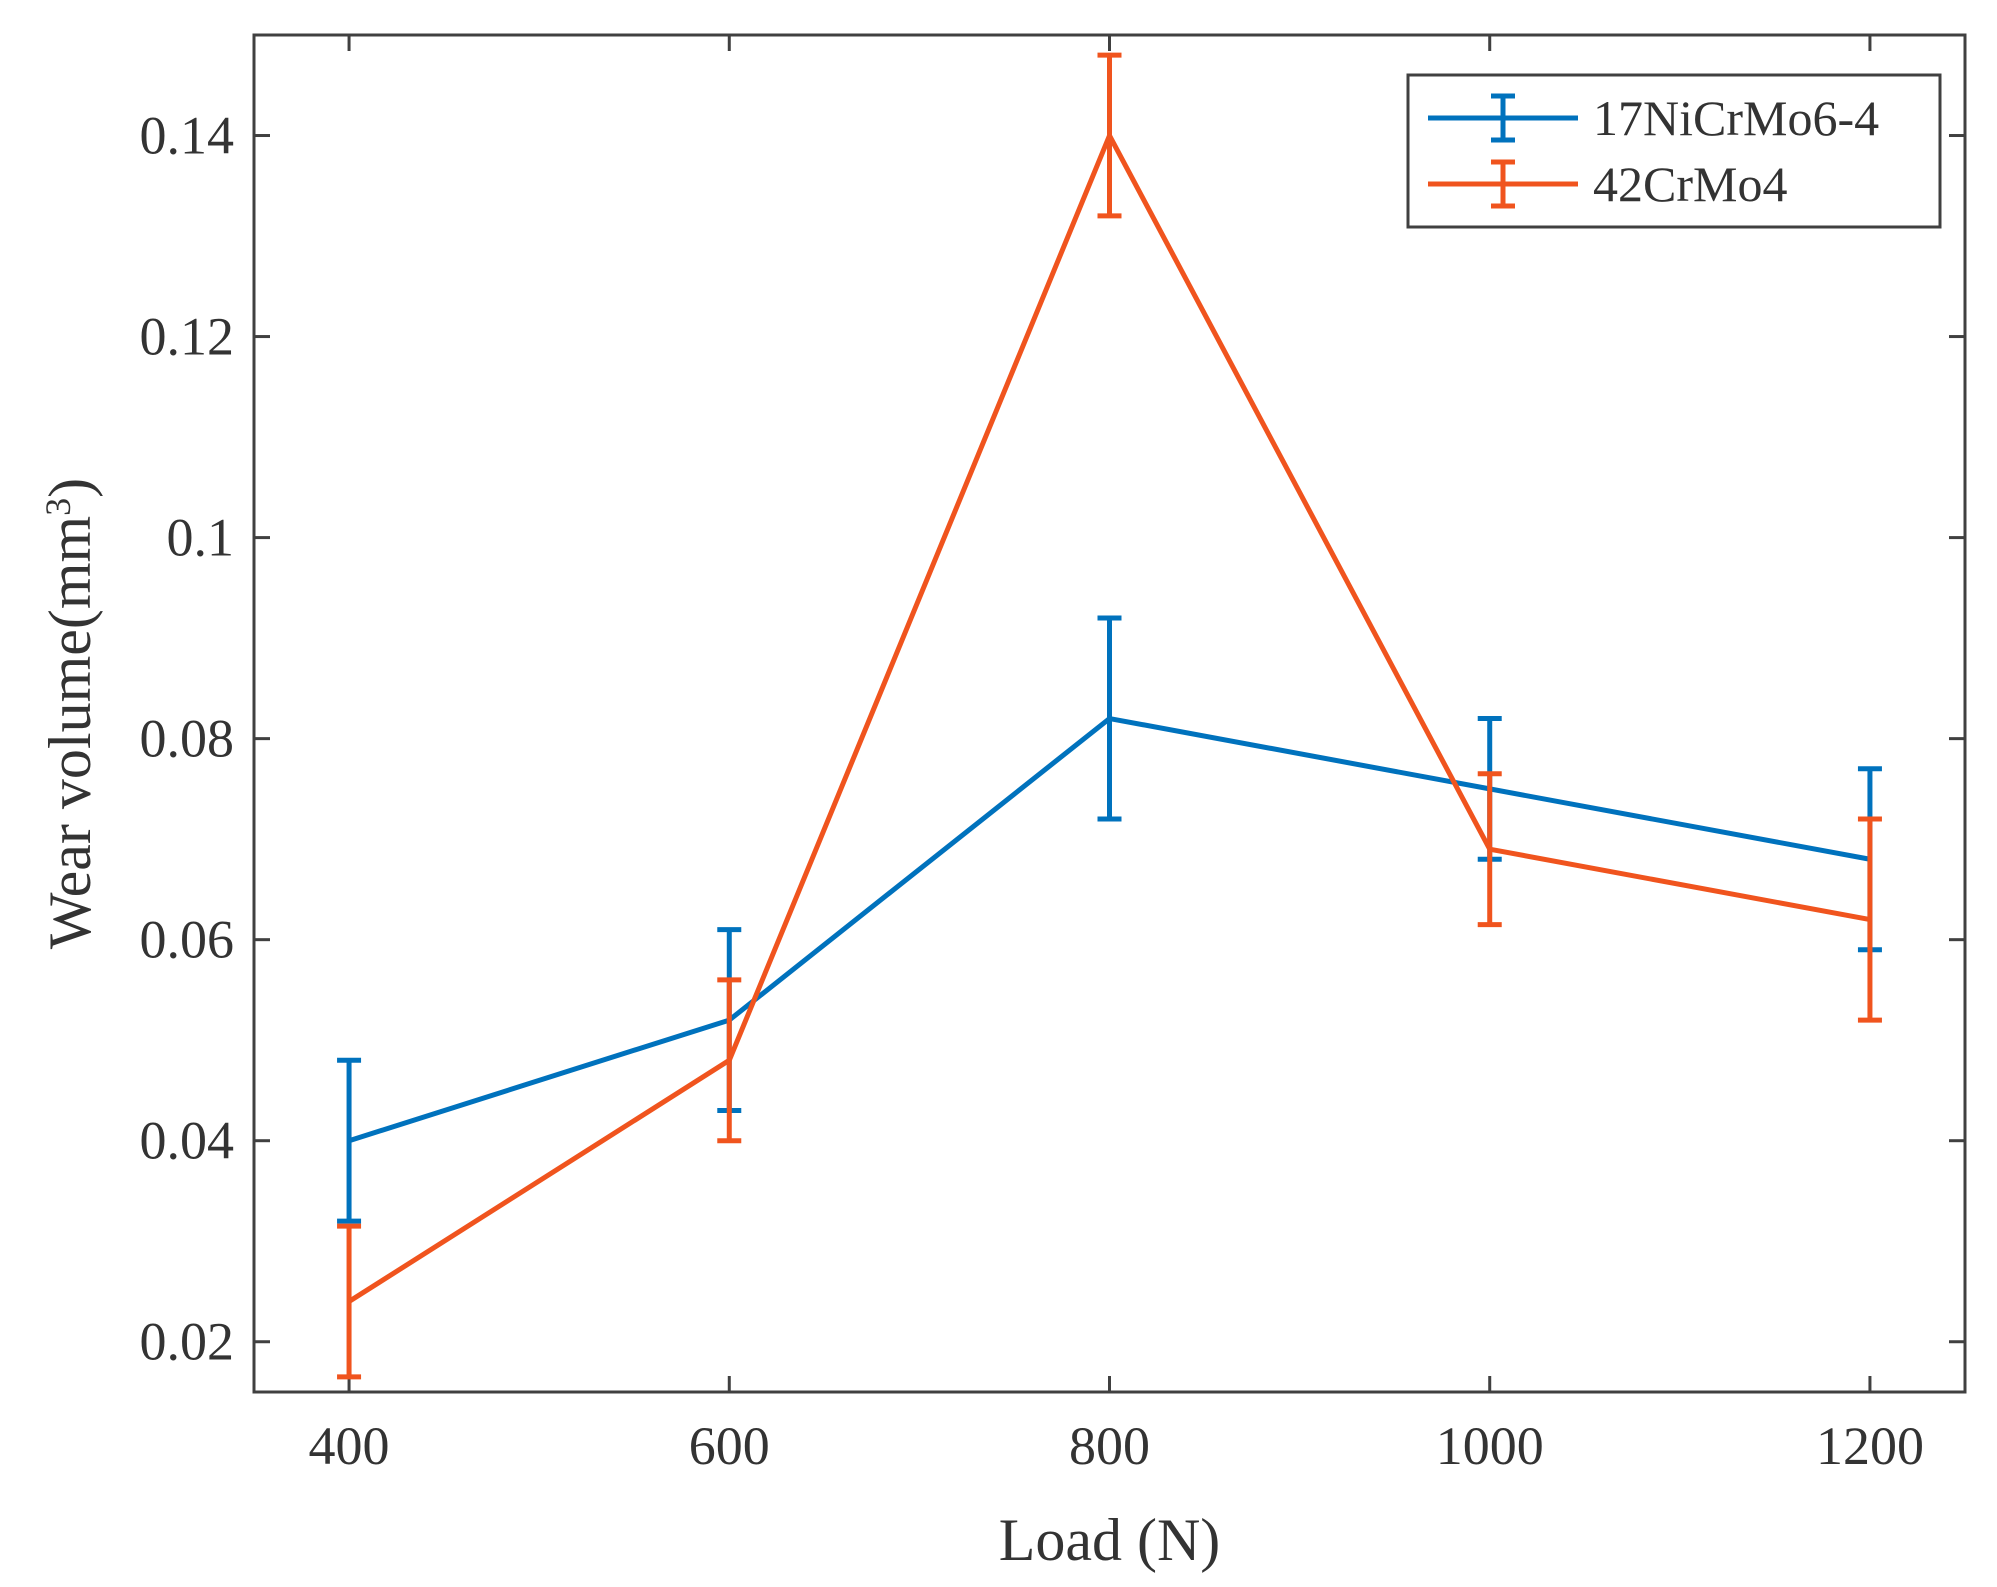 This screenshot has width=1997, height=1587. Describe the element at coordinates (1736, 118) in the screenshot. I see `legend-label: 17NiCrMo6-4` at that location.